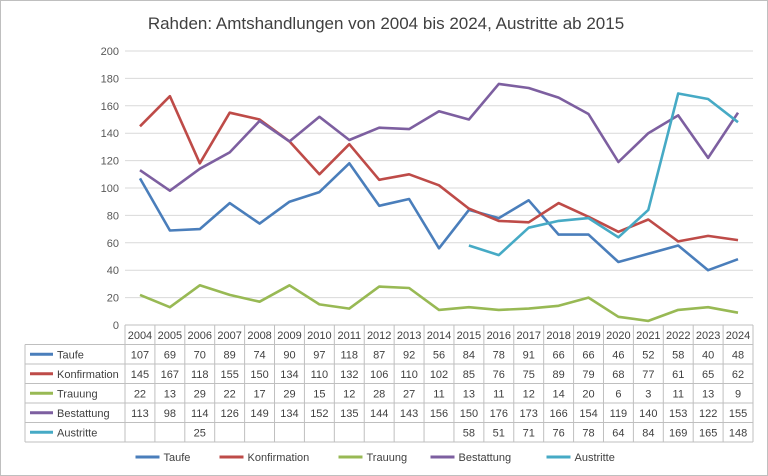 The image size is (768, 476). I want to click on category-label: 2007, so click(229, 336).